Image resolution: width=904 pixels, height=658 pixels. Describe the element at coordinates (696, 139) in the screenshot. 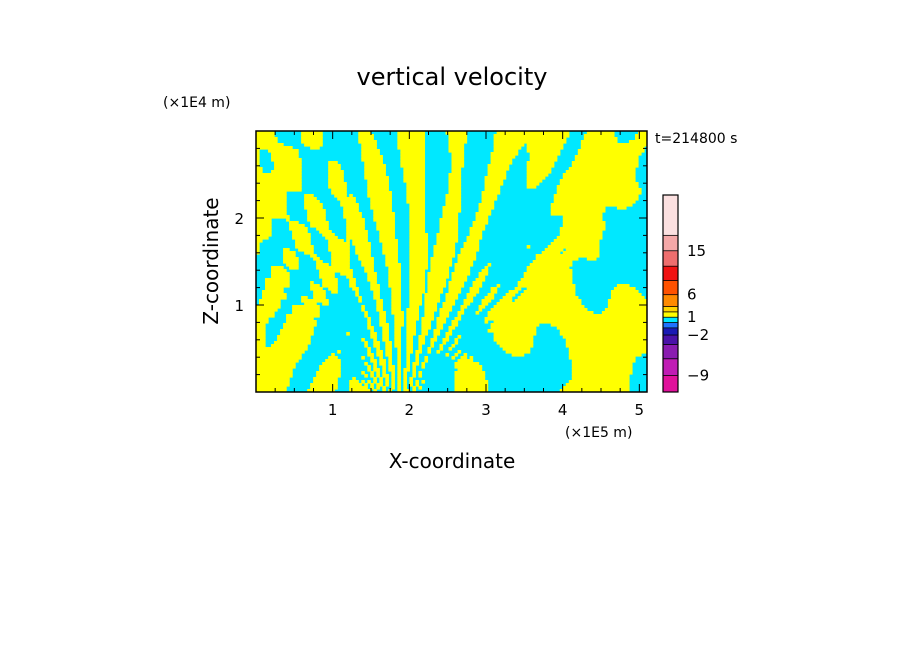

I see `time-label: t=214800 s` at that location.